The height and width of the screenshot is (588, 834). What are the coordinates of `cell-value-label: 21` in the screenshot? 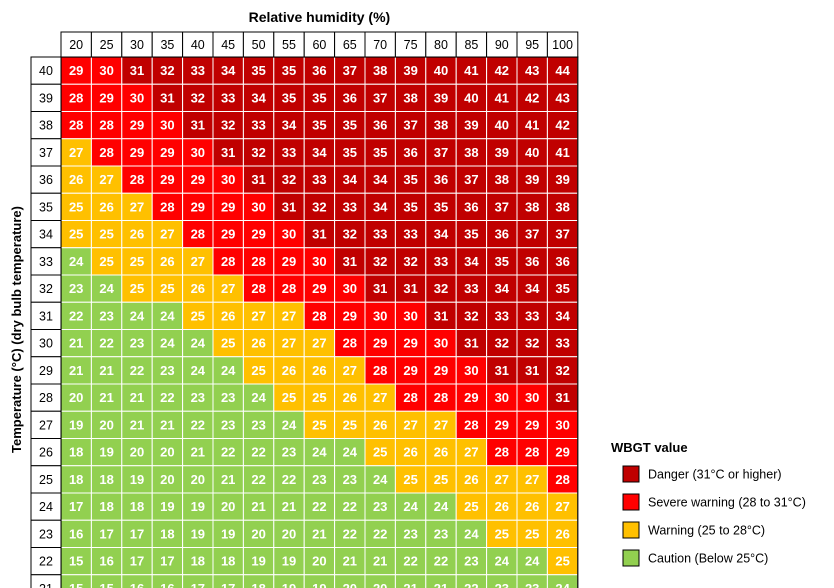 It's located at (289, 506).